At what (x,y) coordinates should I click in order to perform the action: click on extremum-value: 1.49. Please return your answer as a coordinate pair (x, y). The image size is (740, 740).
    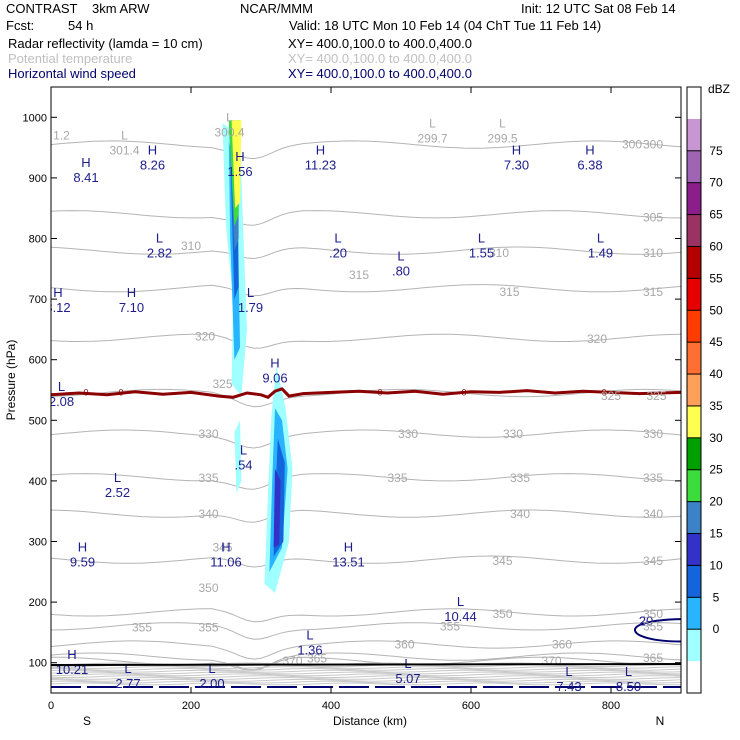
    Looking at the image, I should click on (600, 253).